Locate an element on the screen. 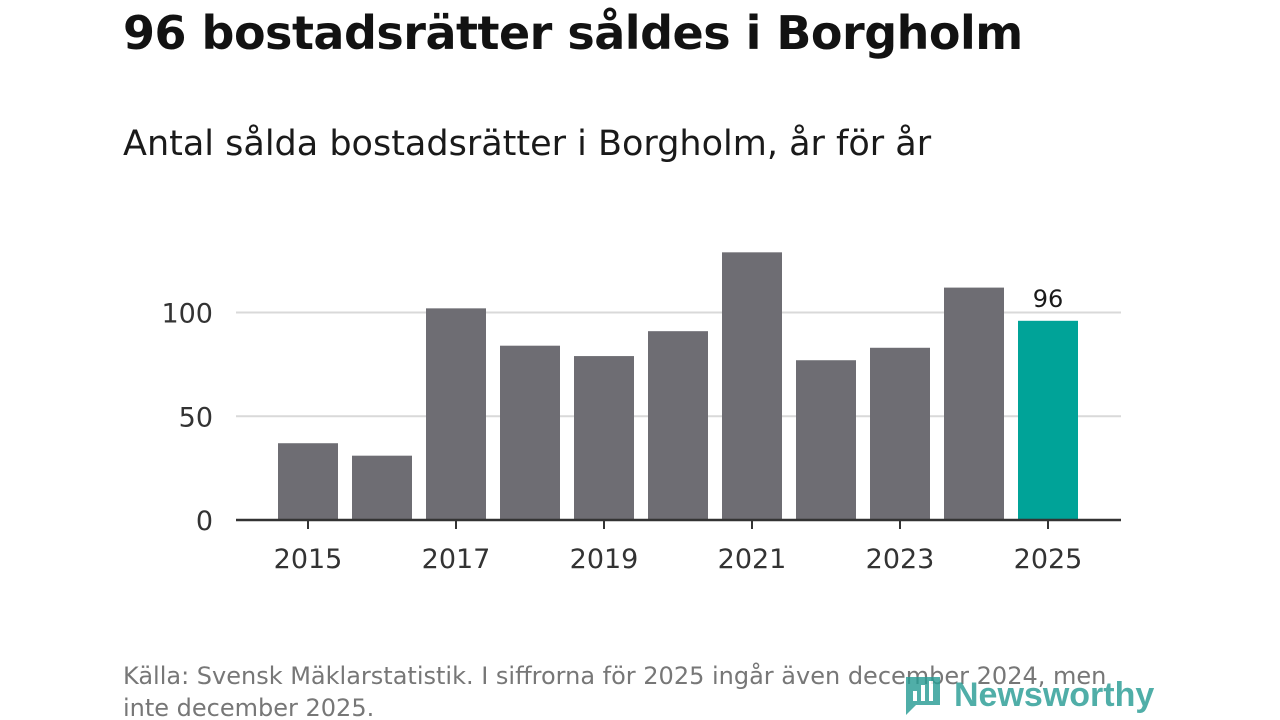 The height and width of the screenshot is (720, 1280). bar-2017 is located at coordinates (456, 414).